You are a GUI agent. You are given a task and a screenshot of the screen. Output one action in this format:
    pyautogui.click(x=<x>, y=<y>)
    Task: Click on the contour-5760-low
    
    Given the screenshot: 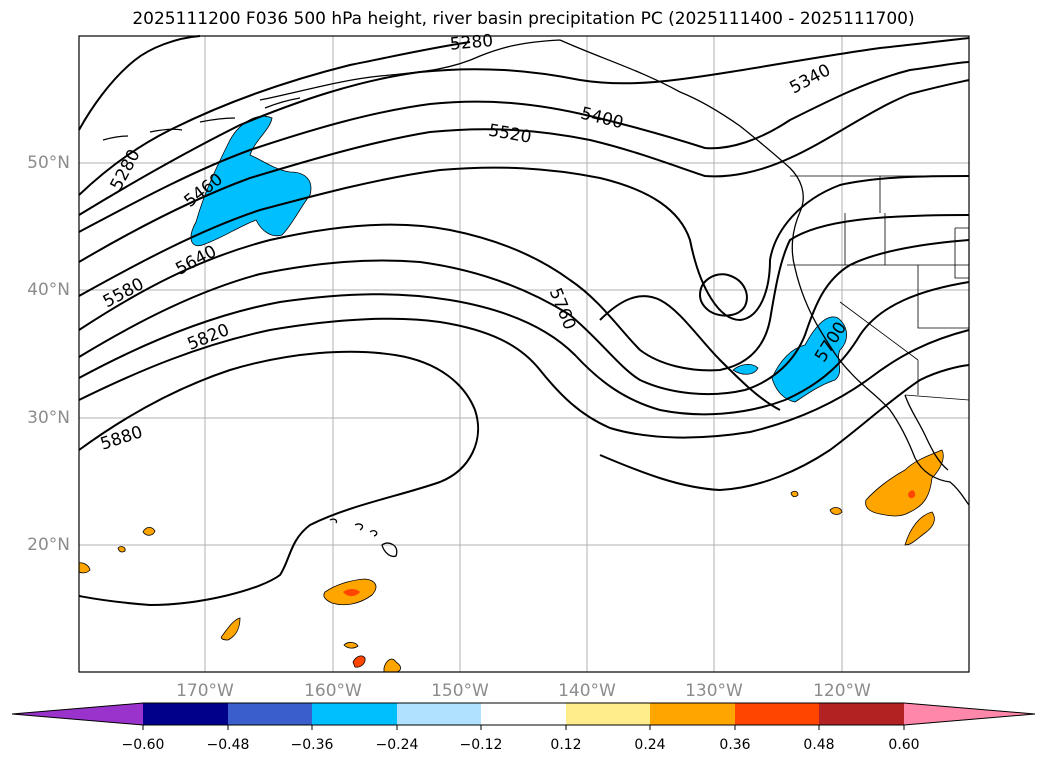 What is the action you would take?
    pyautogui.click(x=690, y=353)
    